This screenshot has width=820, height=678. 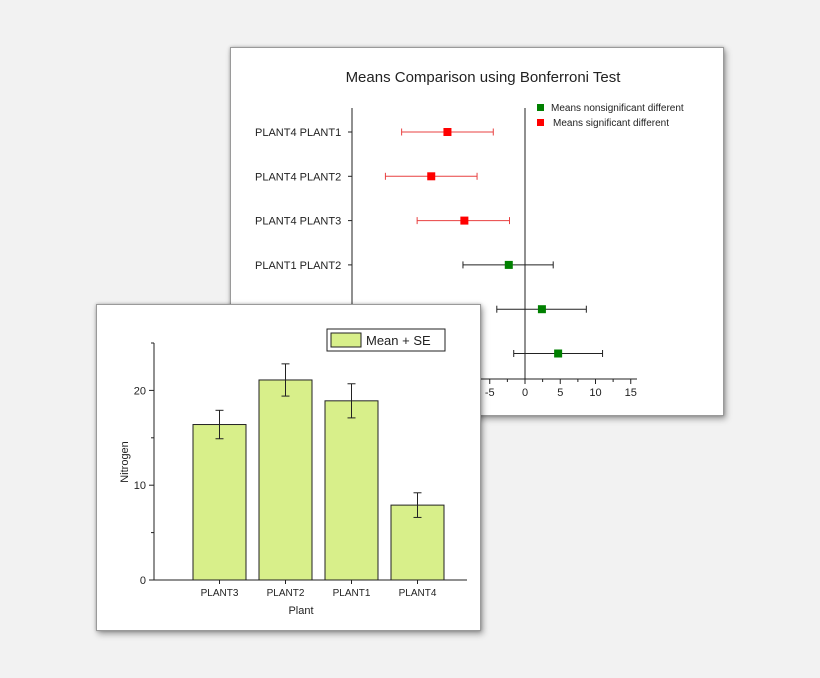 I want to click on bonf-x-tick-label: 10, so click(x=595, y=393).